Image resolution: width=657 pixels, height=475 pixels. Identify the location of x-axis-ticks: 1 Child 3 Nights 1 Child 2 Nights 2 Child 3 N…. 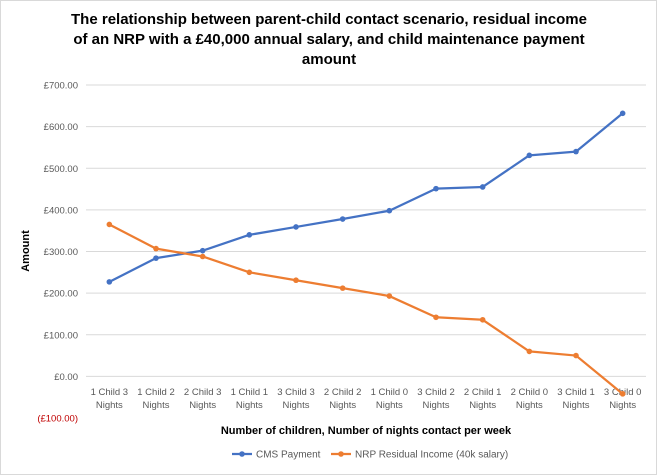
(366, 399).